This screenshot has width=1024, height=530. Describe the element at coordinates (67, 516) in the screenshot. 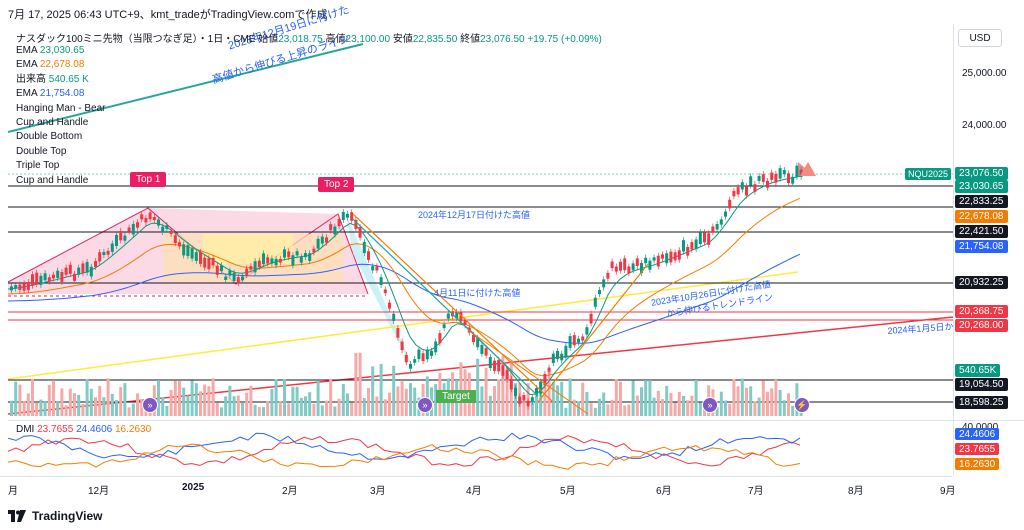

I see `footer-brand: TradingView` at that location.